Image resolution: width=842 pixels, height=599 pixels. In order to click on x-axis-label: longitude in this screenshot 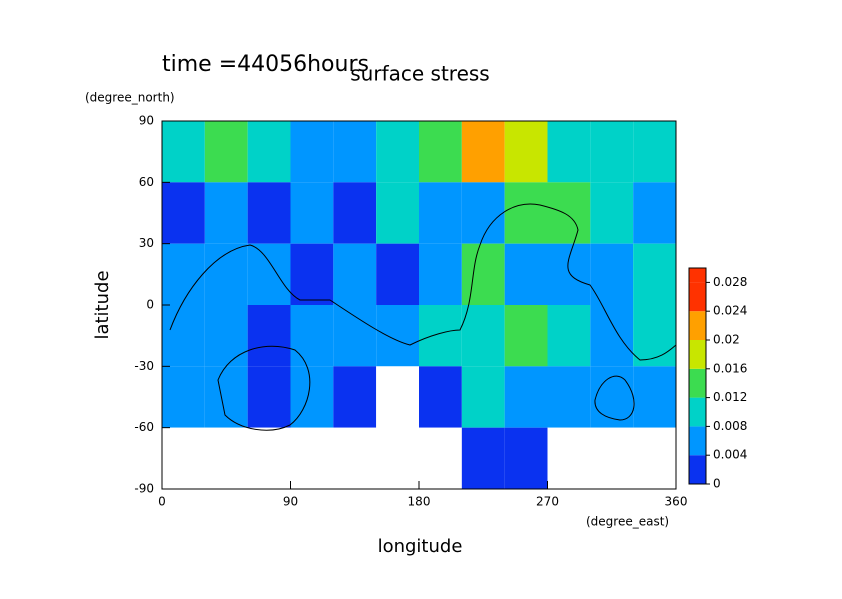, I will do `click(420, 546)`.